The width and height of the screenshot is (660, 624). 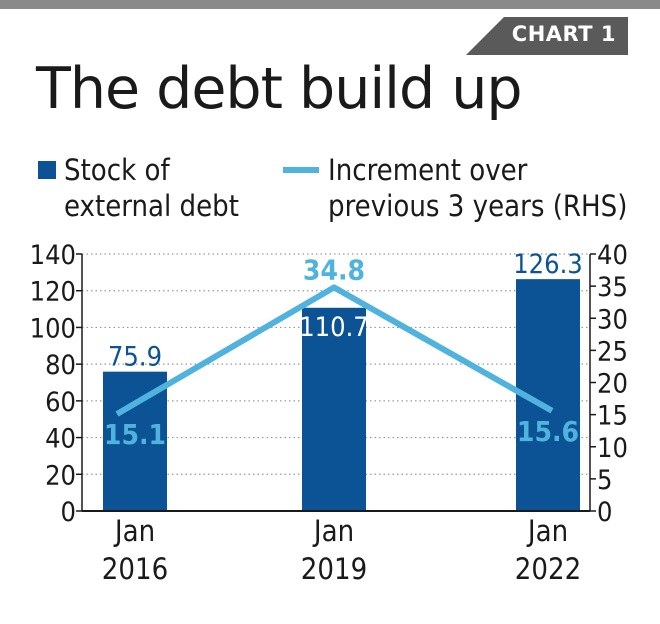 I want to click on left-axis-tick-label: 100, so click(x=53, y=328).